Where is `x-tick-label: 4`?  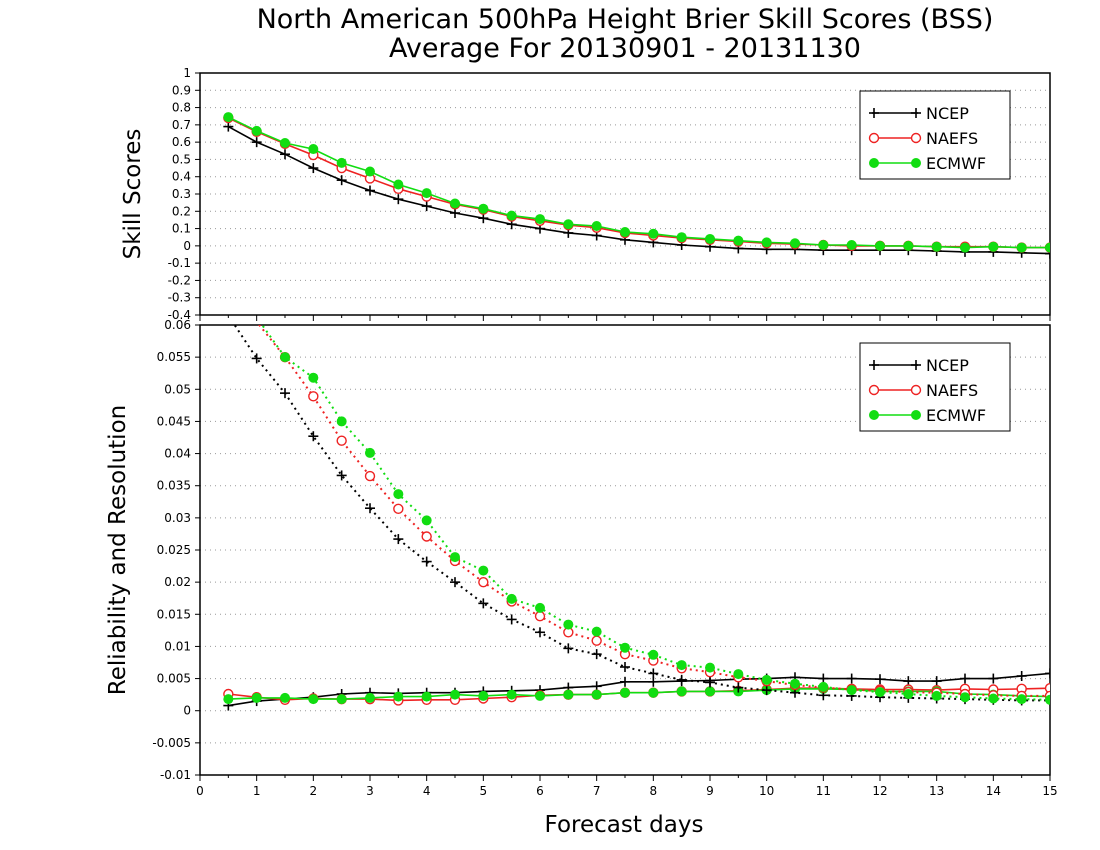
x-tick-label: 4 is located at coordinates (427, 791).